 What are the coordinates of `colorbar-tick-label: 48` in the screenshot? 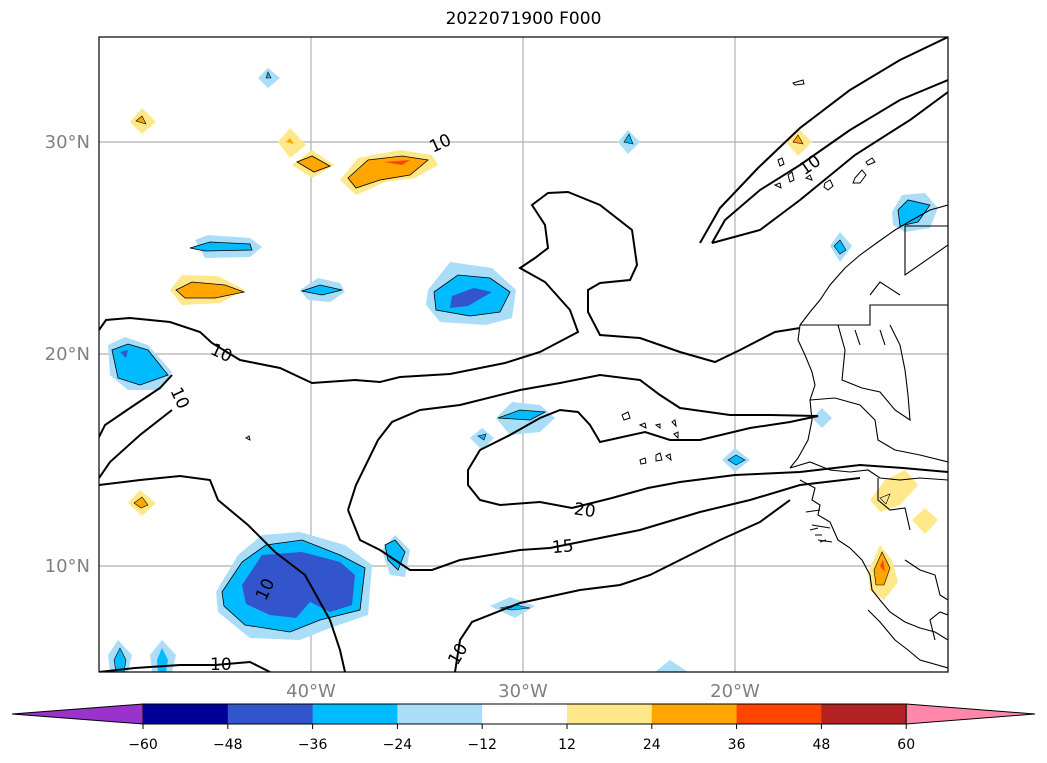 It's located at (821, 745).